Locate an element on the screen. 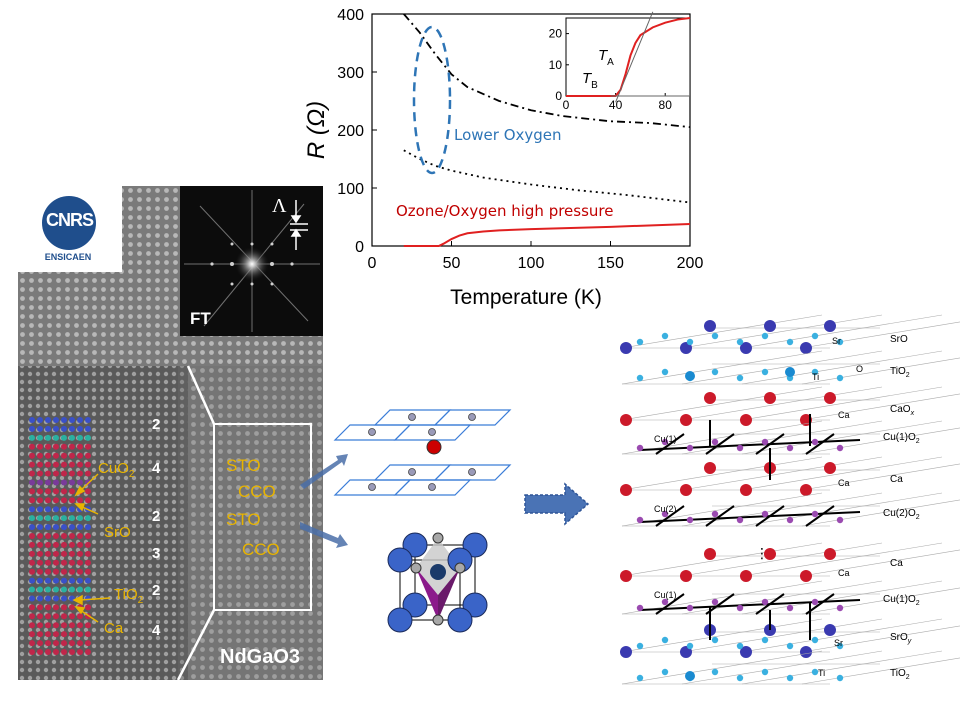  x-tick-label: 0 is located at coordinates (372, 263).